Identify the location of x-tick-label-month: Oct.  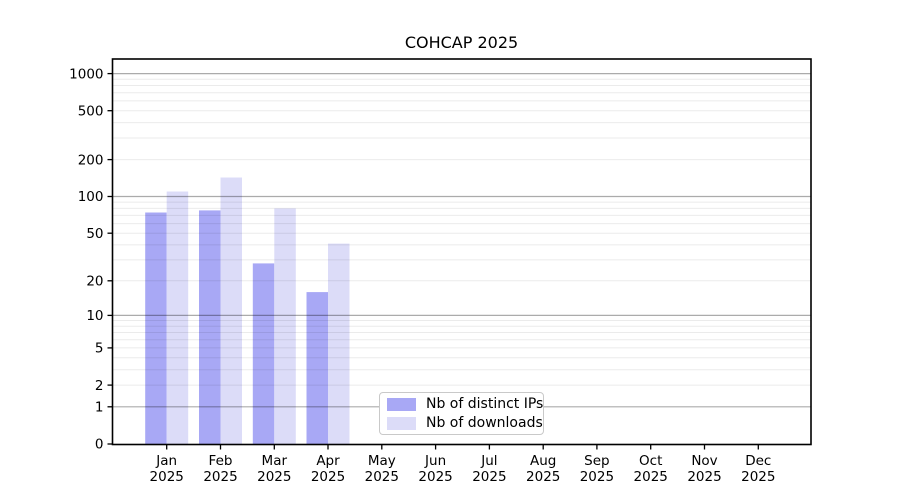
(650, 461).